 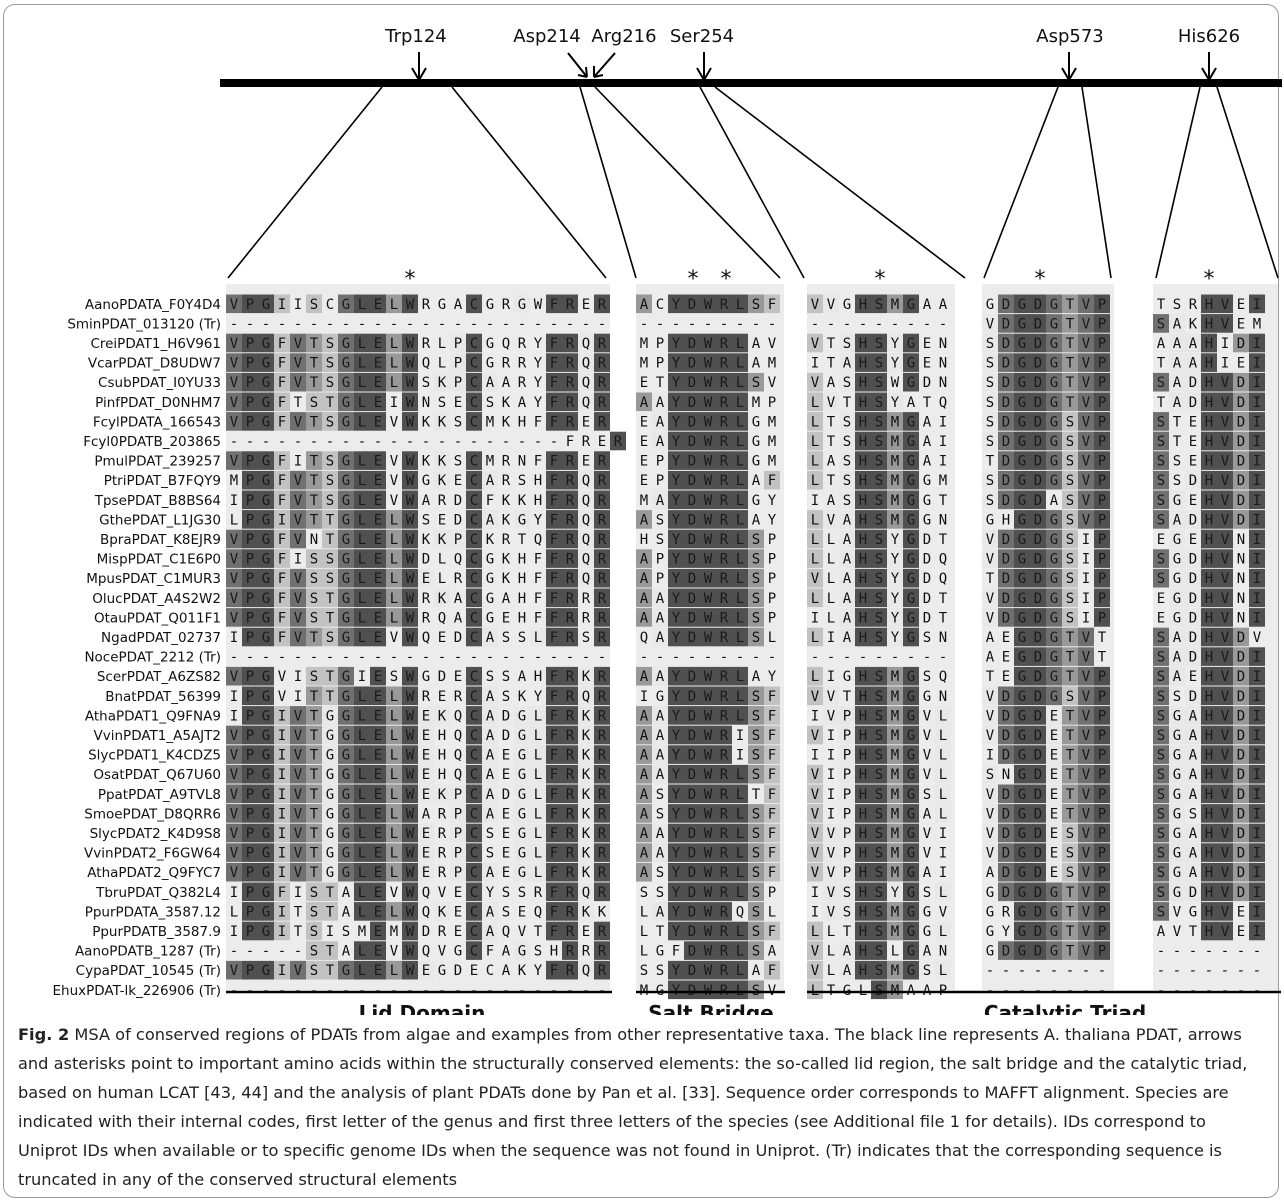 I want to click on residue-char: Q, so click(x=586, y=893).